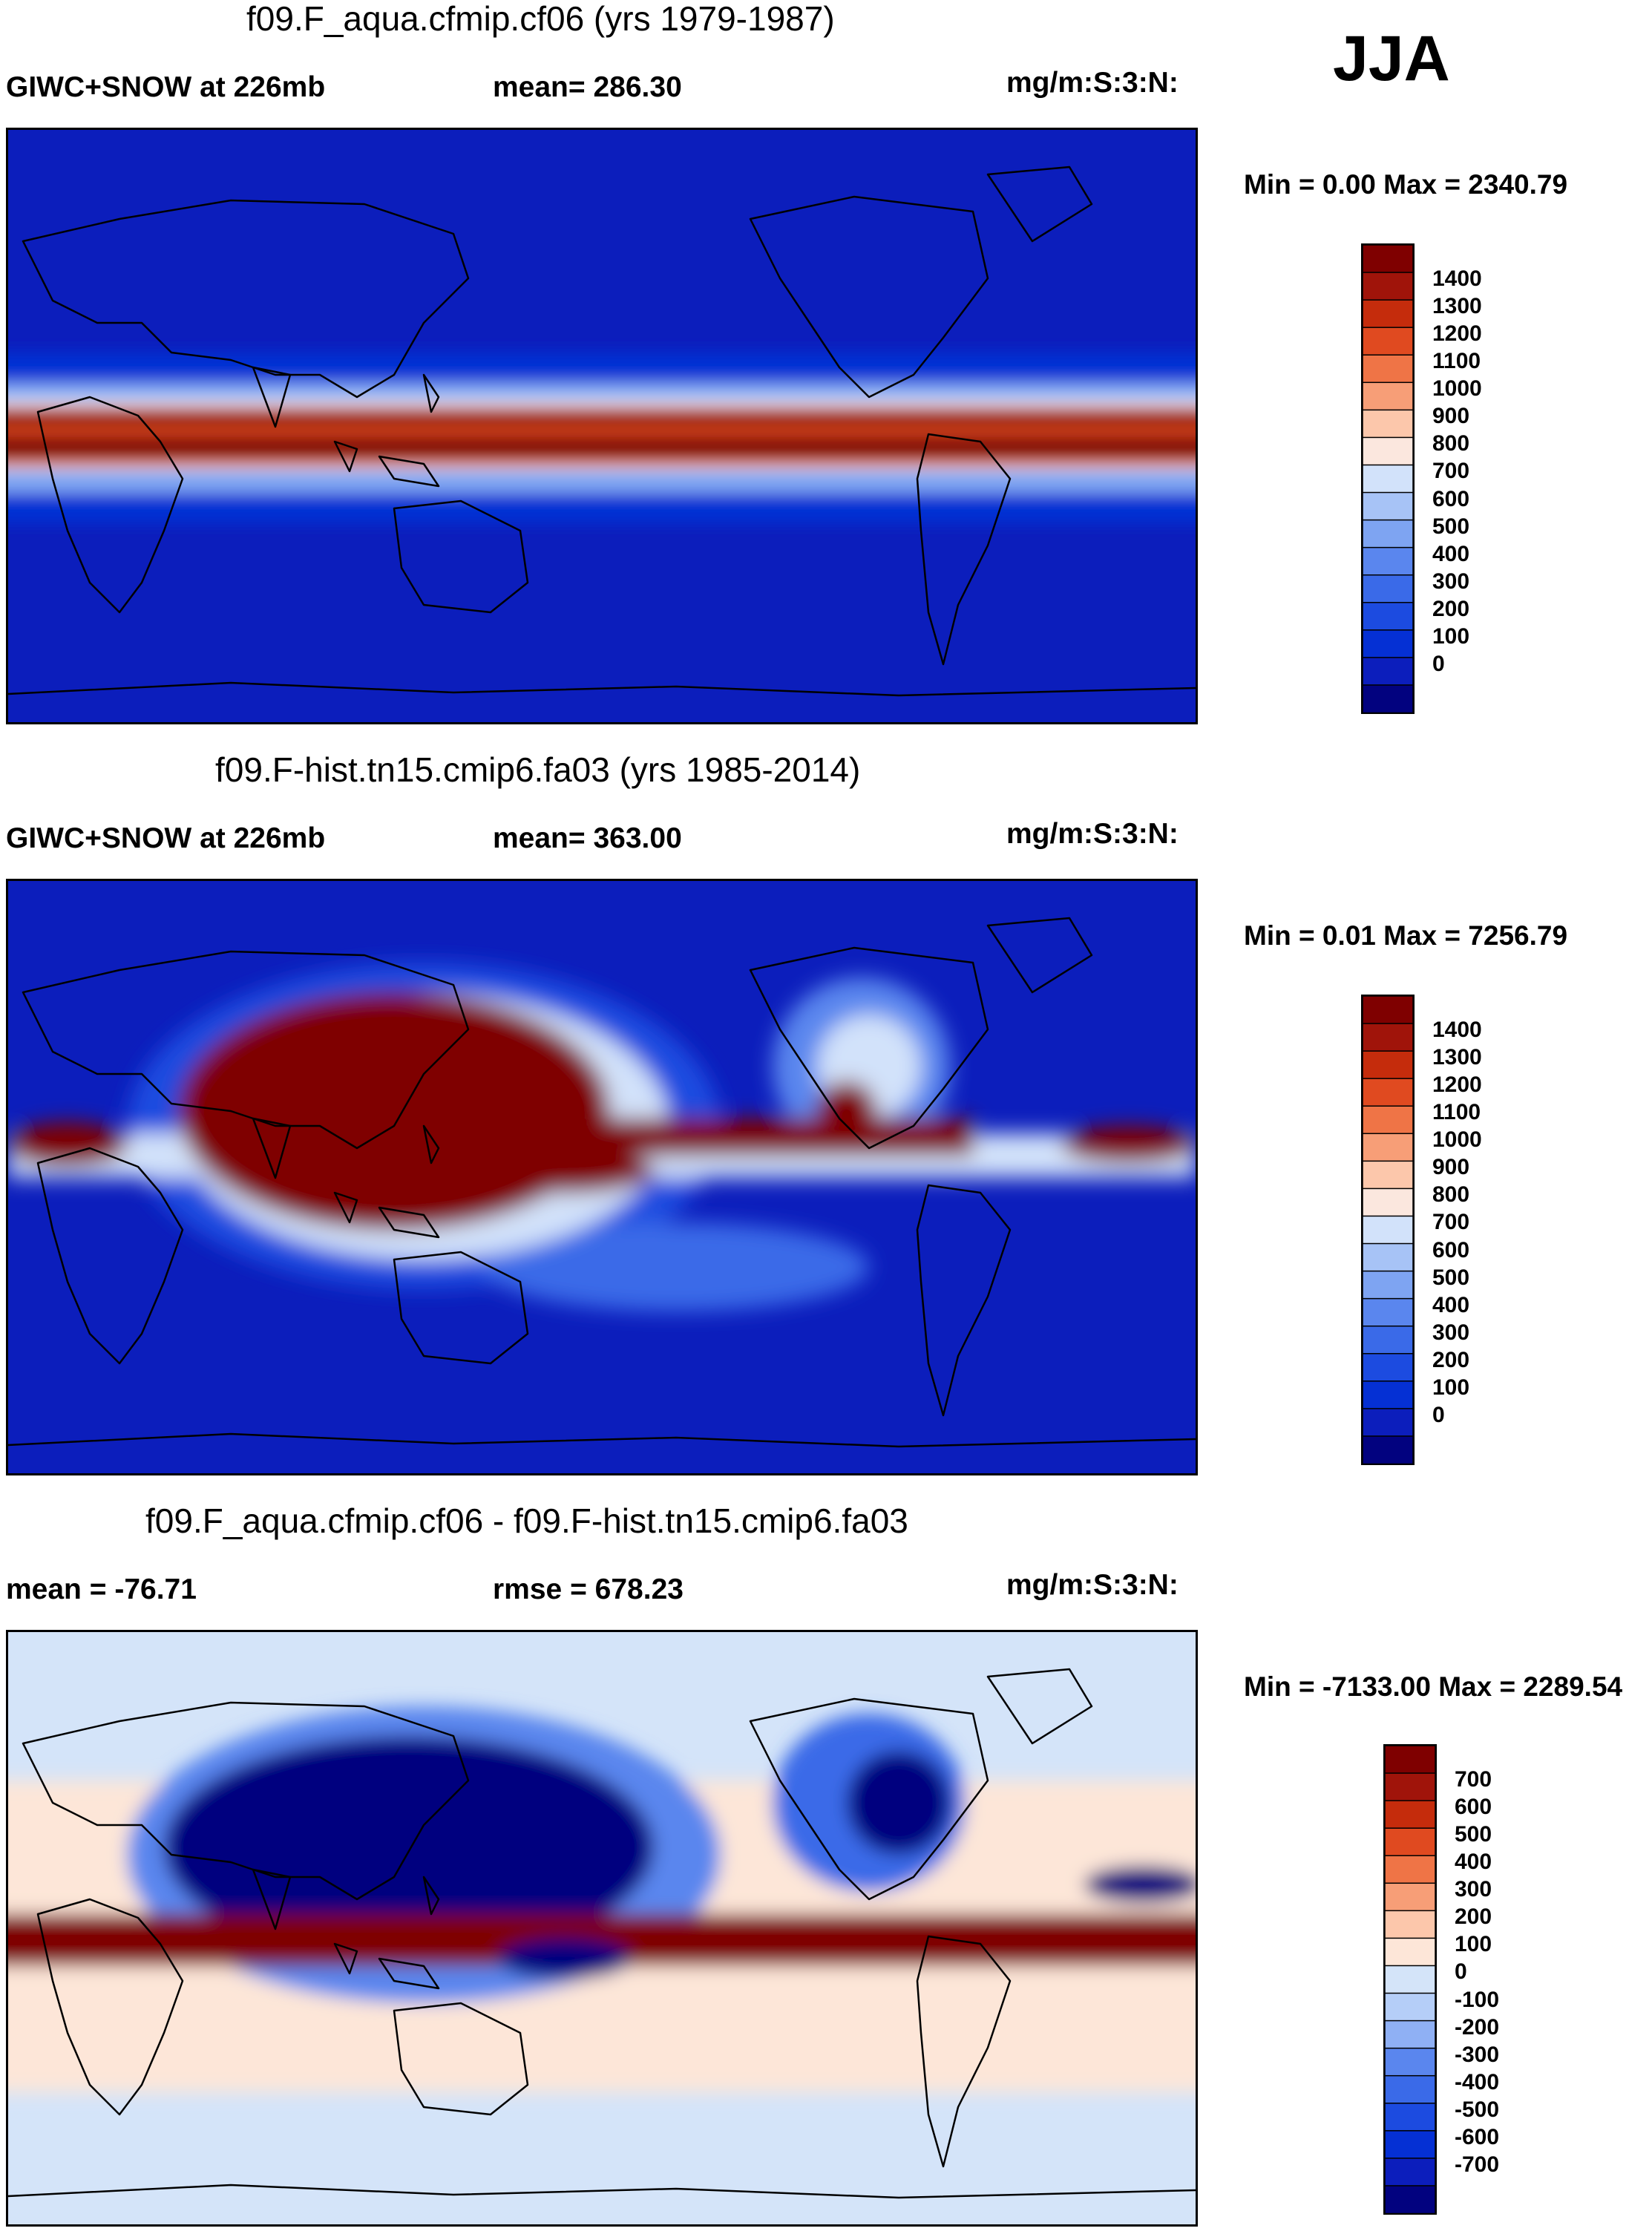 This screenshot has width=1652, height=2234. What do you see at coordinates (166, 838) in the screenshot?
I see `panel2-variable-label: GIWC+SNOW at 226mb` at bounding box center [166, 838].